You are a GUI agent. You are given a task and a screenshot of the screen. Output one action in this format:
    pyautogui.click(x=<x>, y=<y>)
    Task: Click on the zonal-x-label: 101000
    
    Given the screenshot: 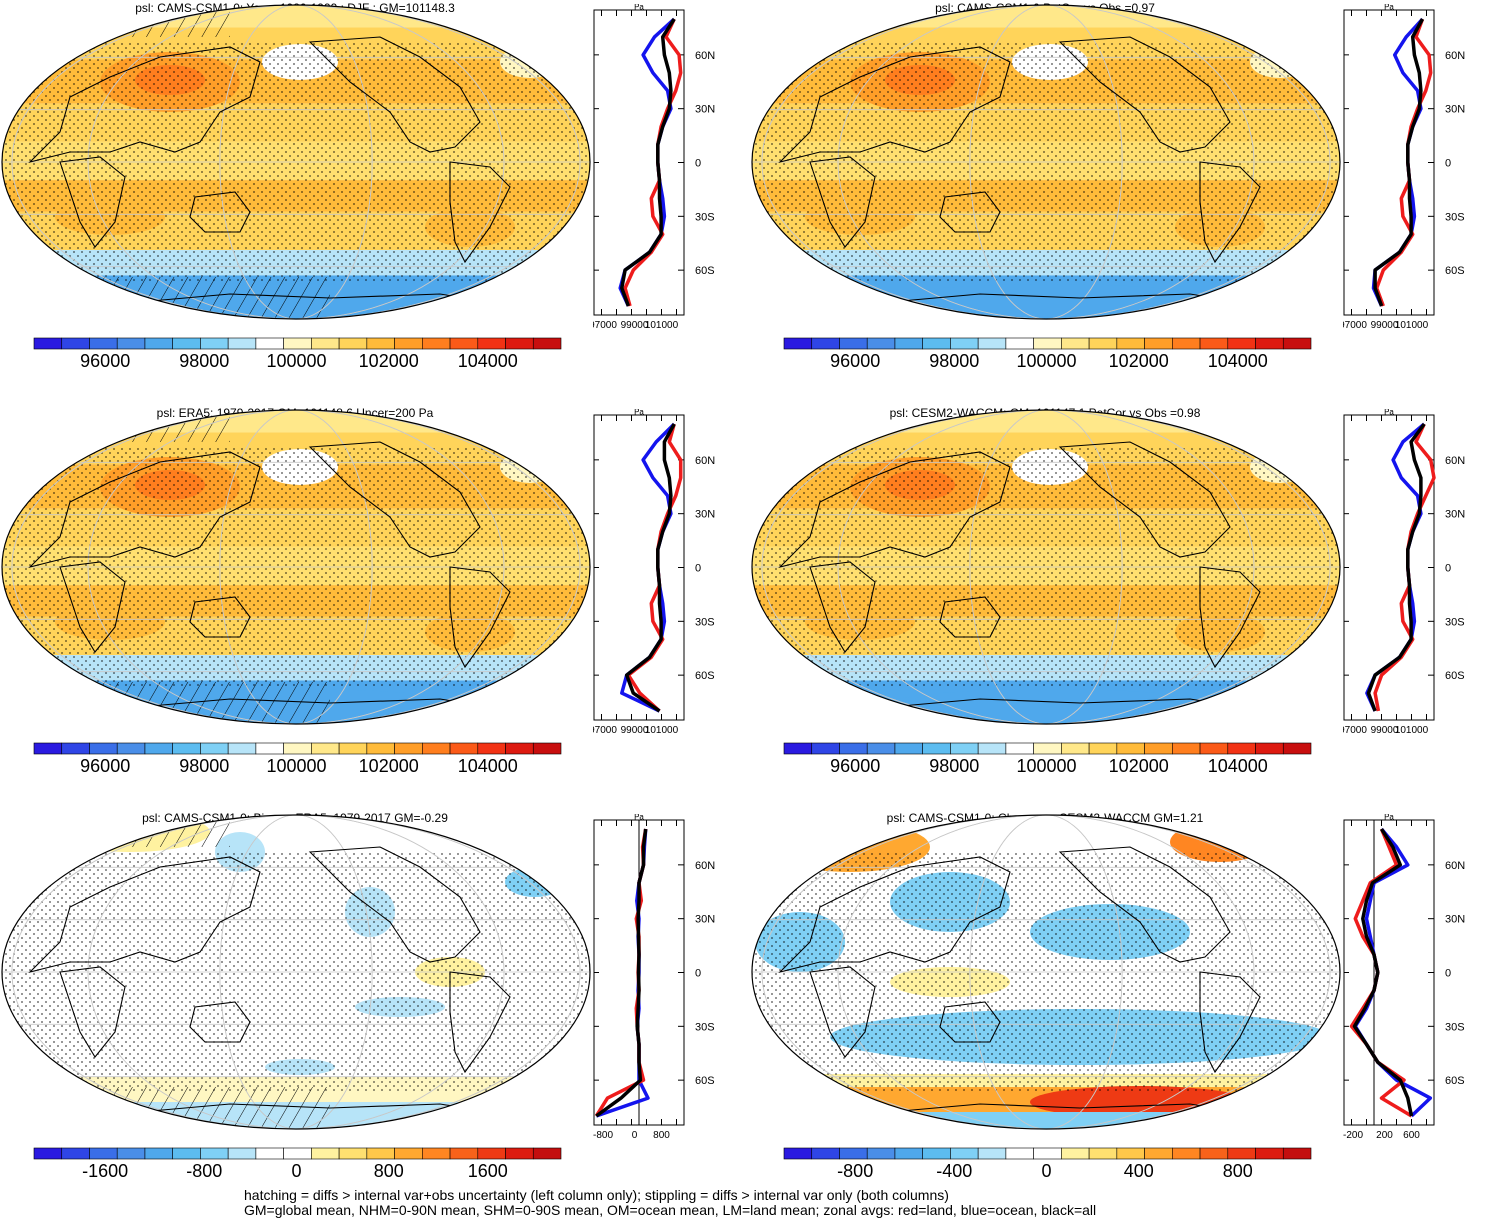 What is the action you would take?
    pyautogui.click(x=662, y=730)
    